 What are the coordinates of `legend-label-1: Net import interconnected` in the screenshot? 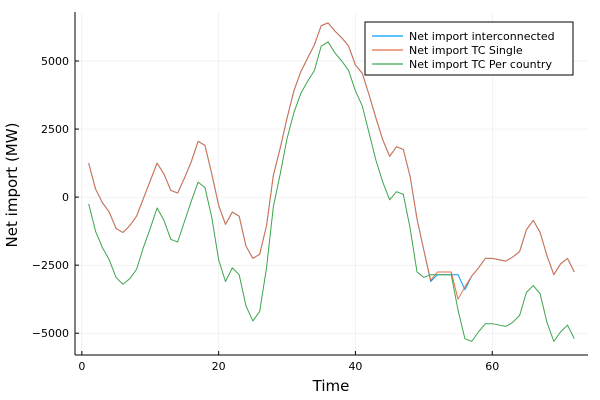 It's located at (482, 36).